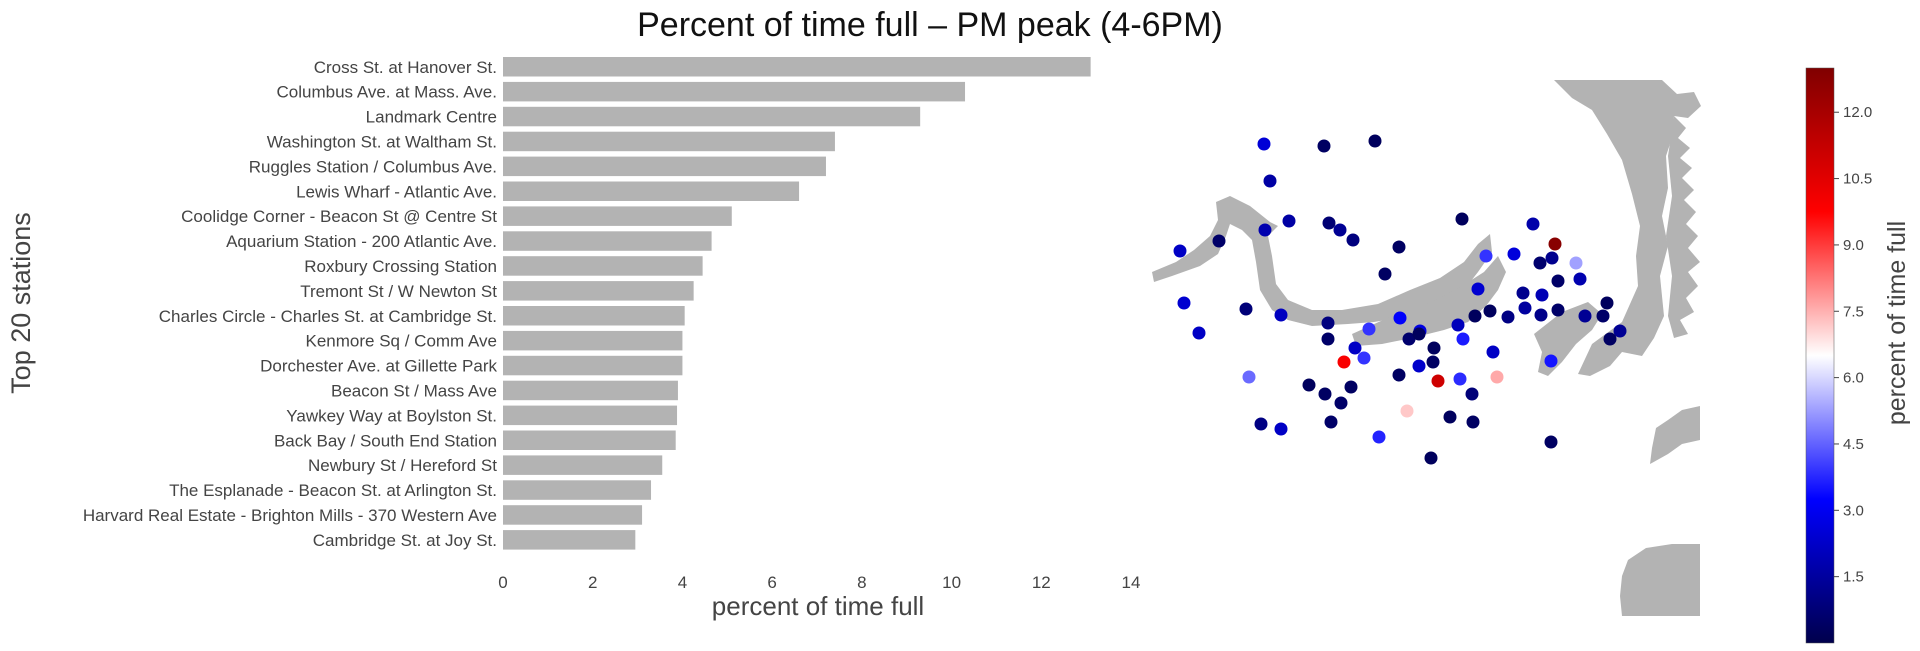  Describe the element at coordinates (1853, 345) in the screenshot. I see `colorbar-ticks: 1.5 3.0 4.5 6.0 7.5 9.0 10.5 12.0` at that location.